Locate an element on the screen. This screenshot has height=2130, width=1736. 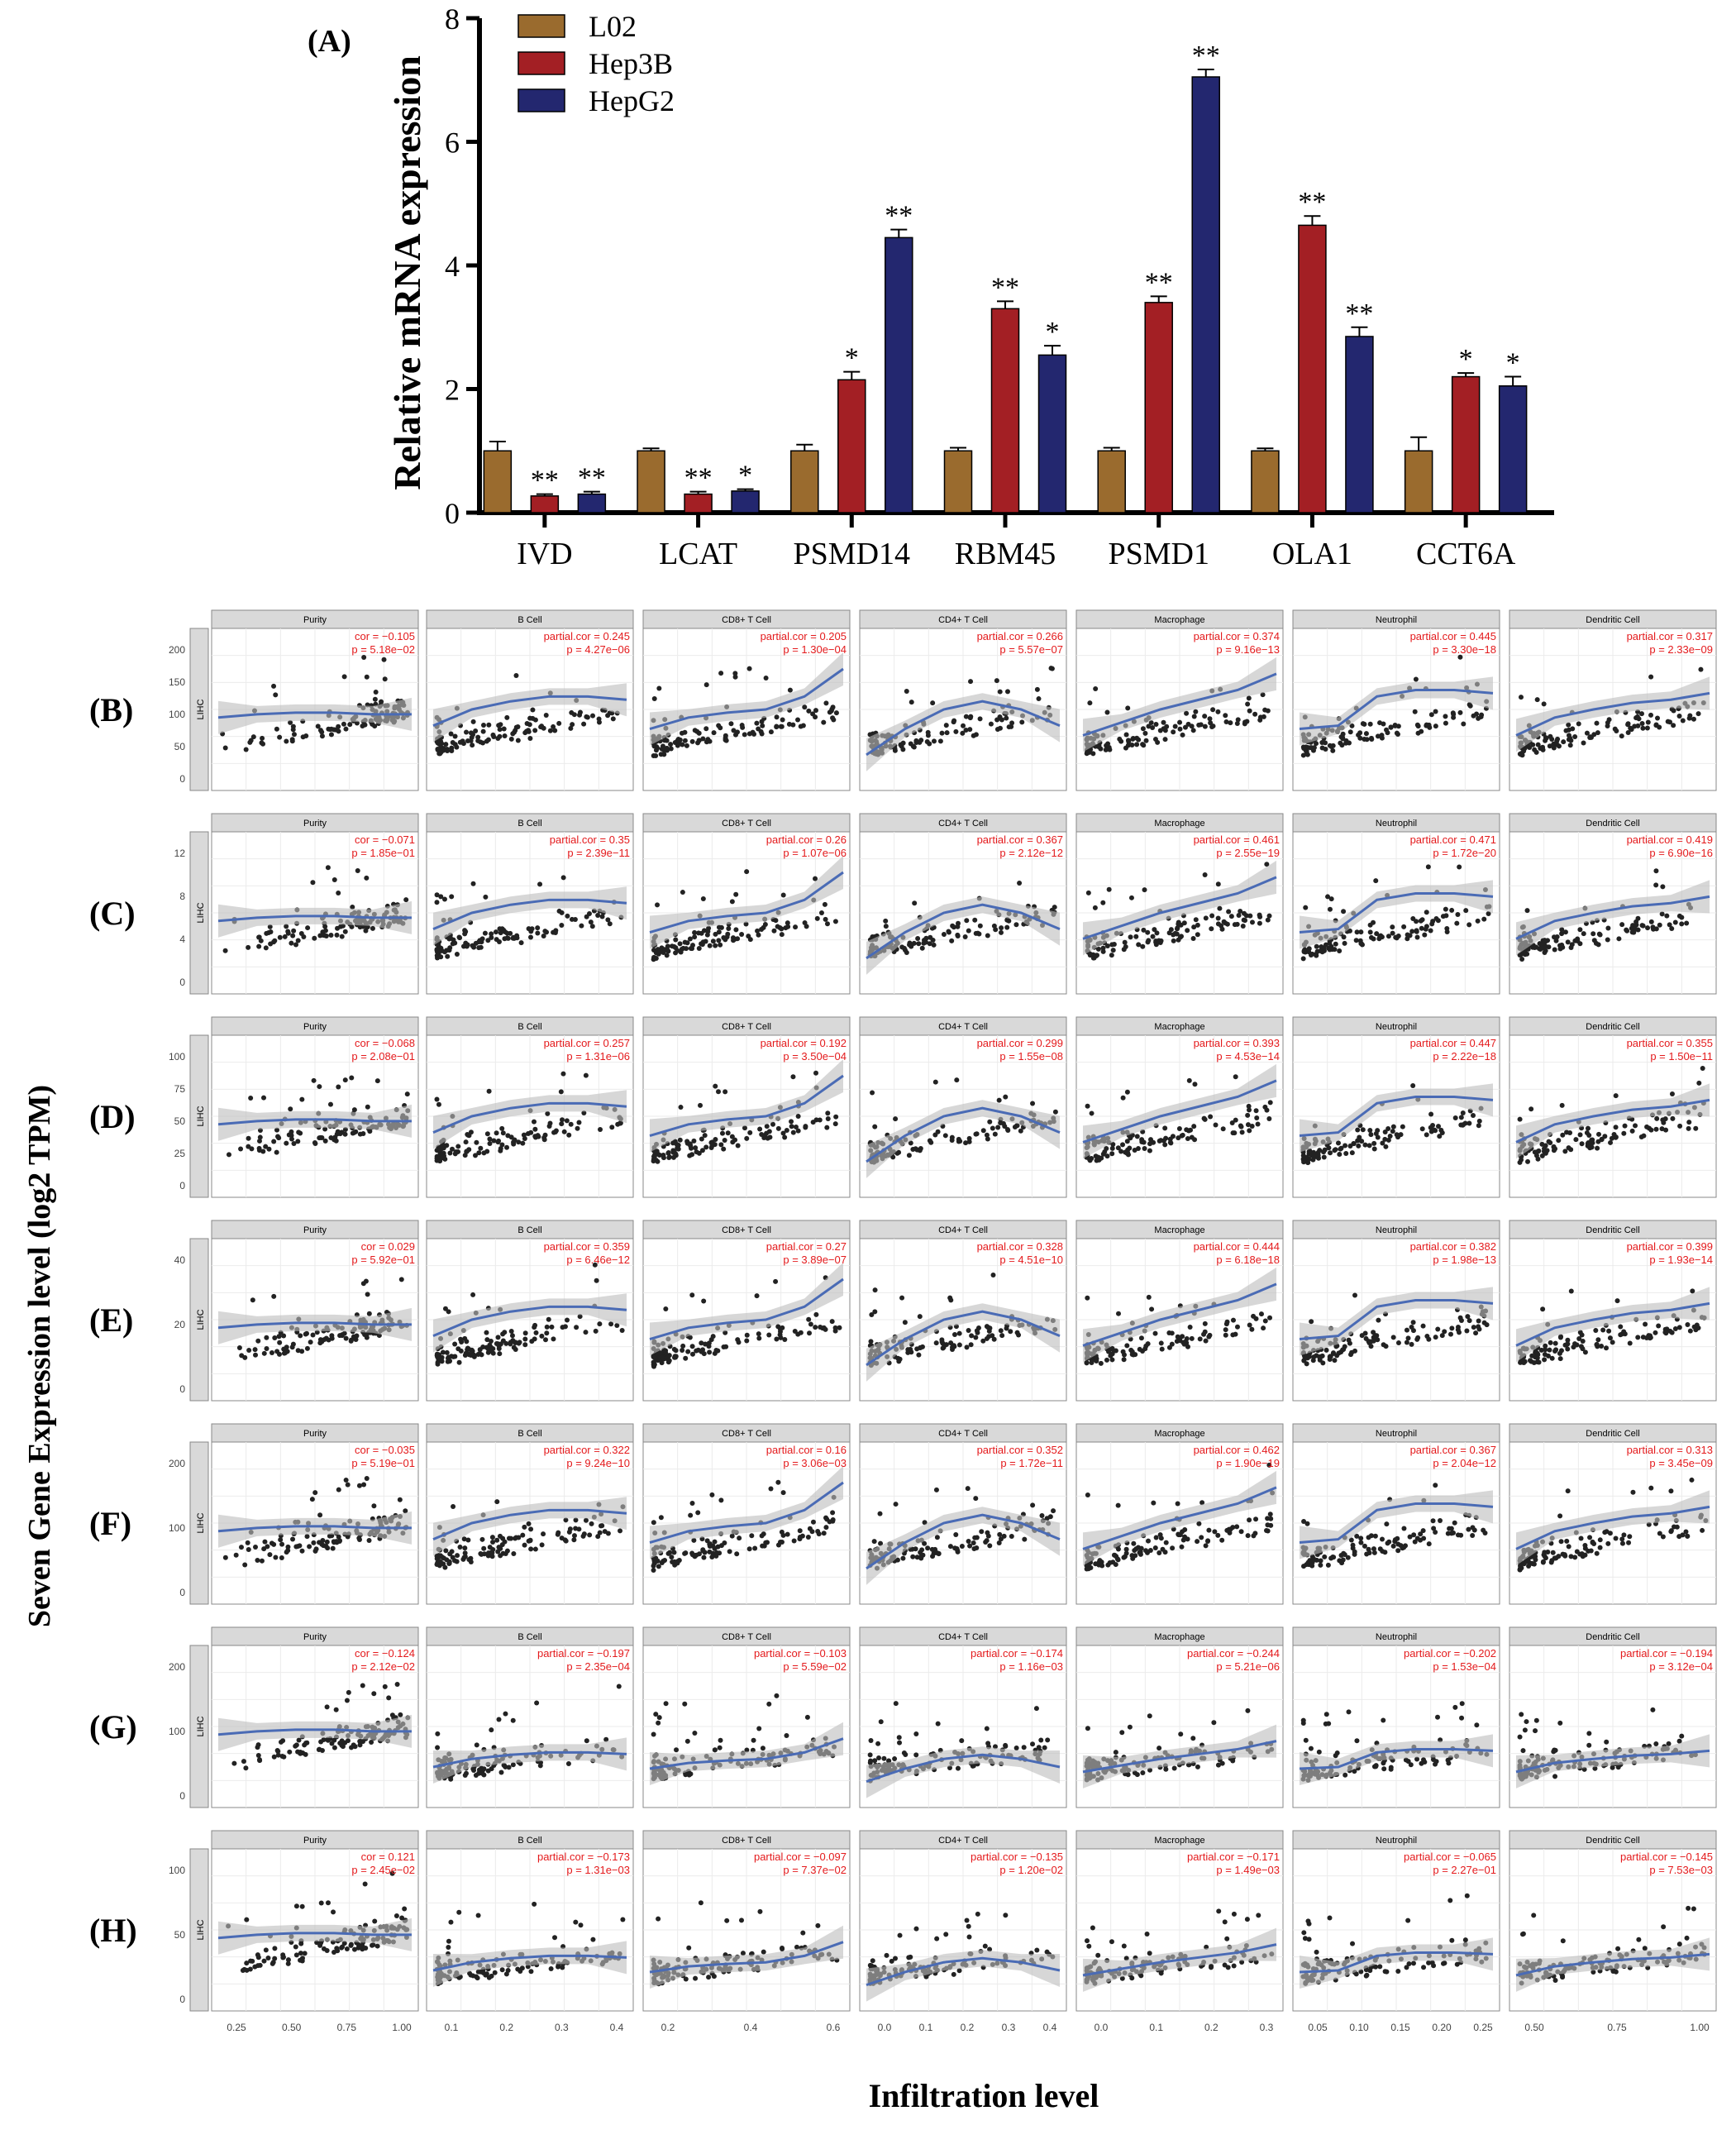
bar is located at coordinates (1466, 444).